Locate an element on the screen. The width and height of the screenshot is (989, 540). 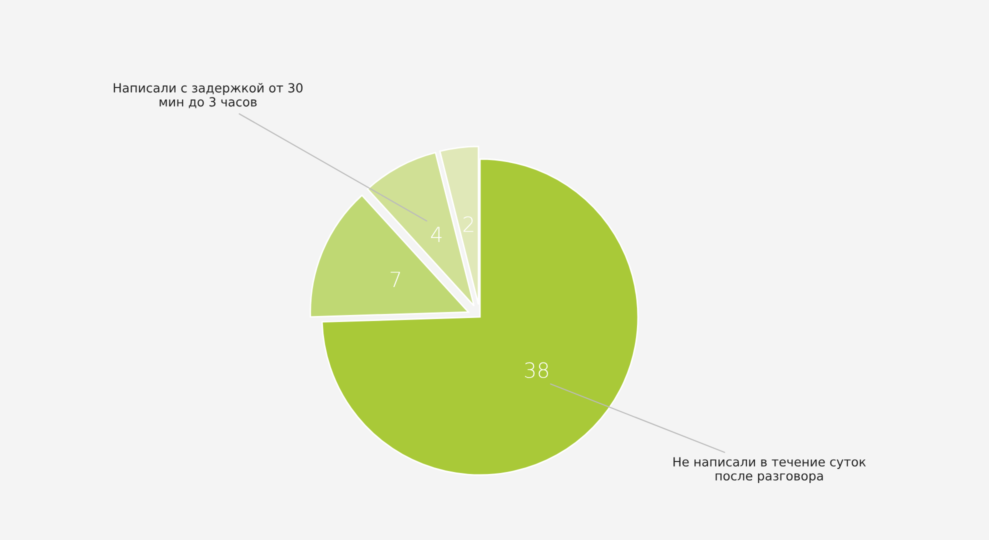
slice-label: Не написали в течение суток после разговора is located at coordinates (770, 470).